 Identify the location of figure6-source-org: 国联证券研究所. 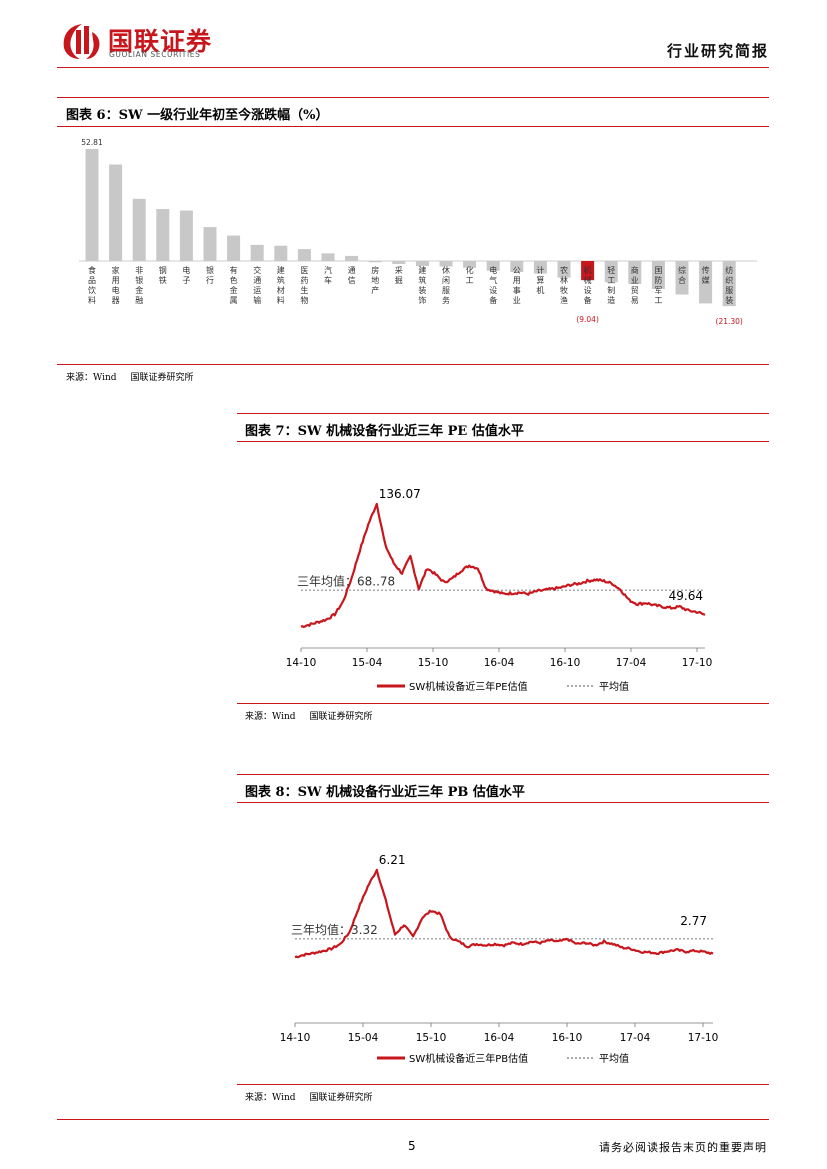
(162, 378).